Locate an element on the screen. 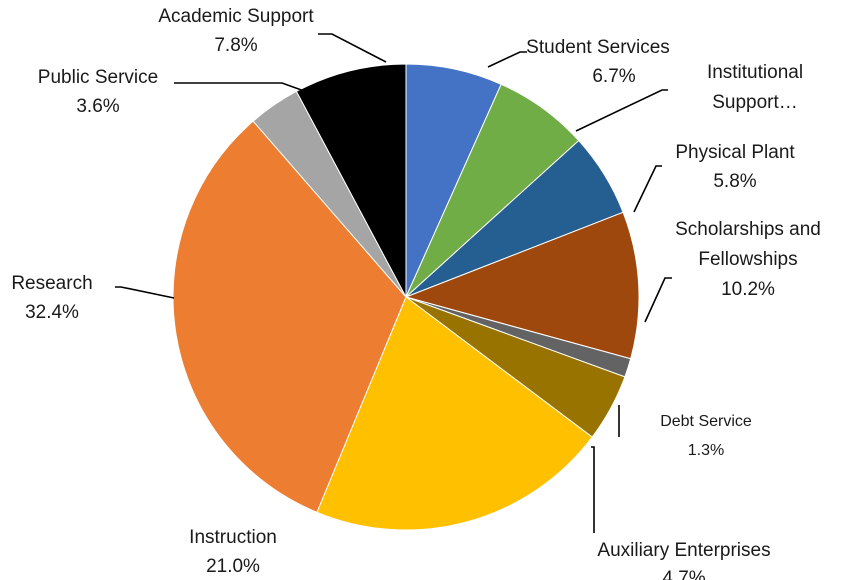  slice-label-instruction: Instruction is located at coordinates (233, 537).